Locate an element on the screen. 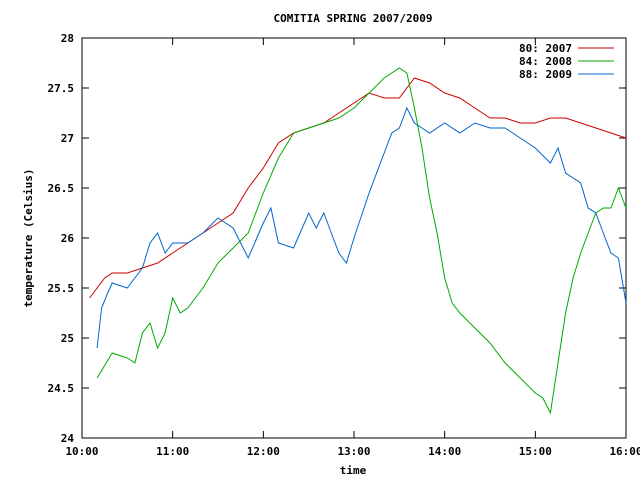 The width and height of the screenshot is (640, 485). x-tick-label: 10:00 is located at coordinates (81, 451).